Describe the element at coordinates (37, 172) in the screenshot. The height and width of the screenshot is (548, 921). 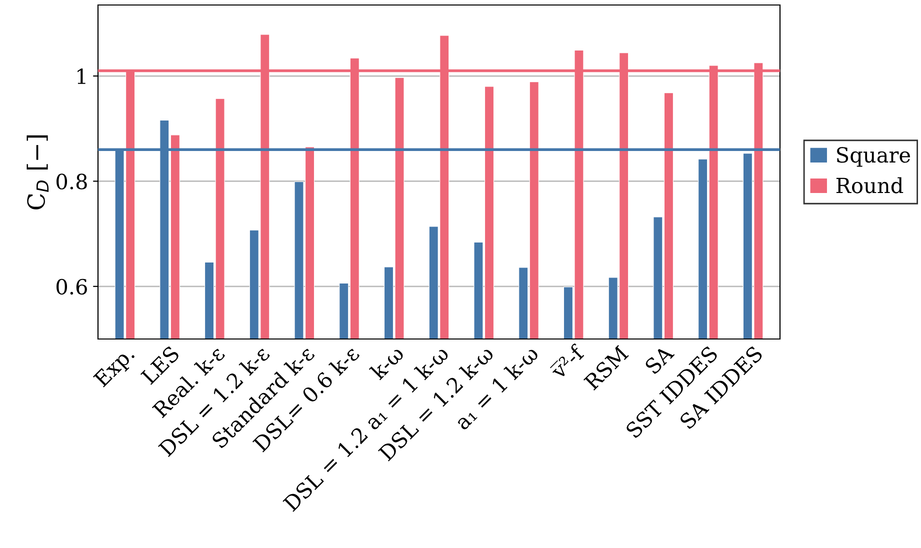
I see `y-axis-title: C$_{D}$ [−]` at that location.